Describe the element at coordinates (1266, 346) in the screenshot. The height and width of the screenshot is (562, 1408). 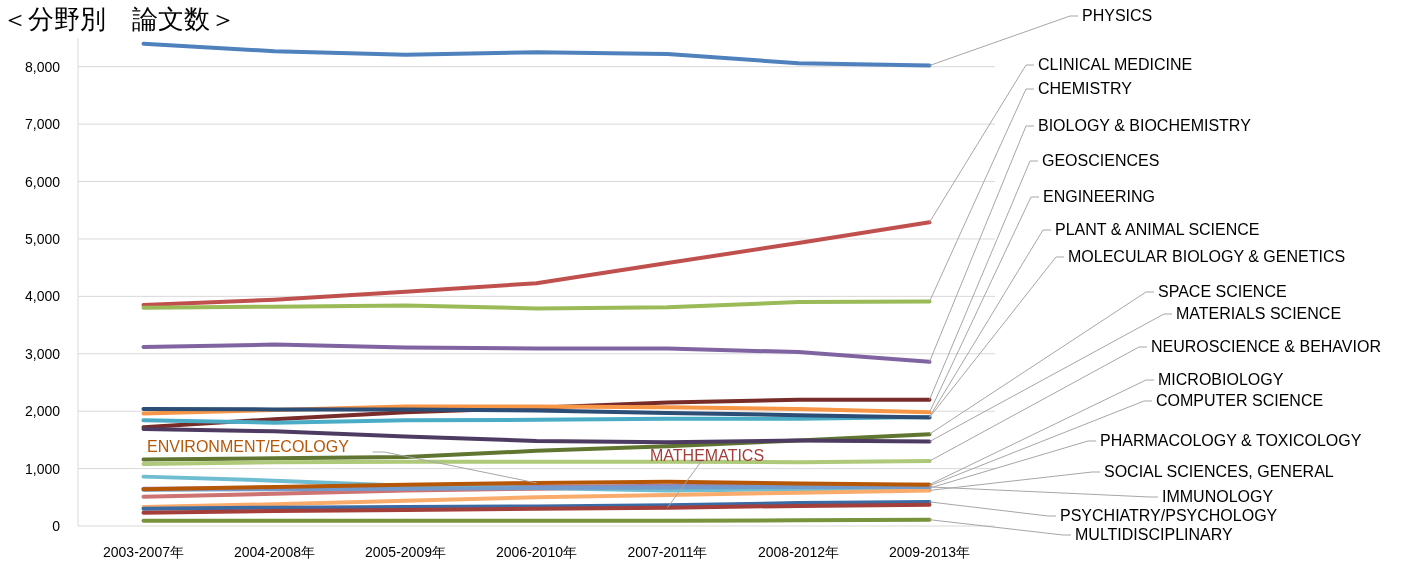
I see `text: NEUROSCIENCE & BEHAVIOR` at that location.